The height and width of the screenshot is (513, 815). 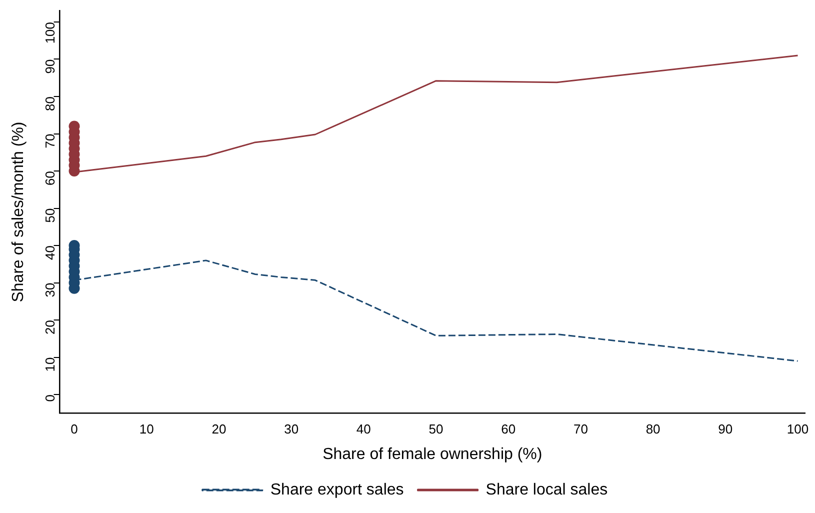 I want to click on x-tick-label: 10, so click(x=146, y=429).